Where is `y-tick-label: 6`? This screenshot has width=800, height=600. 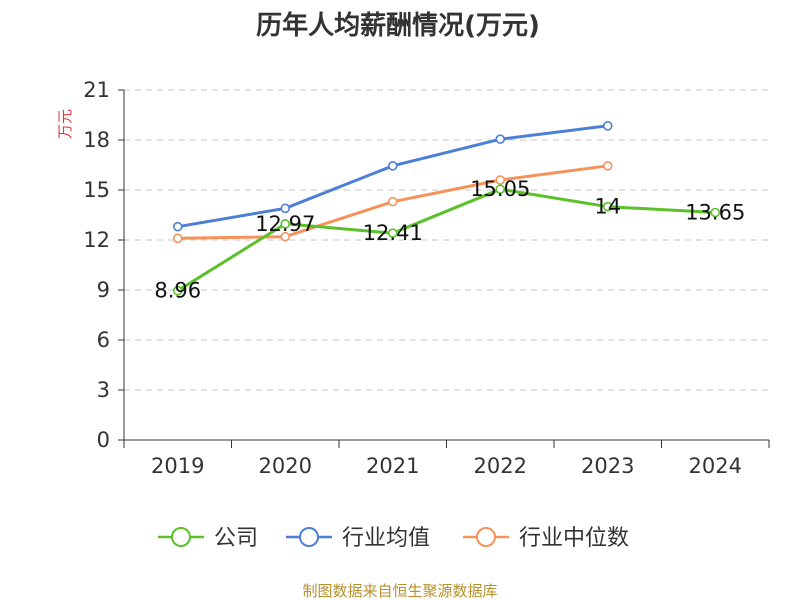
y-tick-label: 6 is located at coordinates (103, 340).